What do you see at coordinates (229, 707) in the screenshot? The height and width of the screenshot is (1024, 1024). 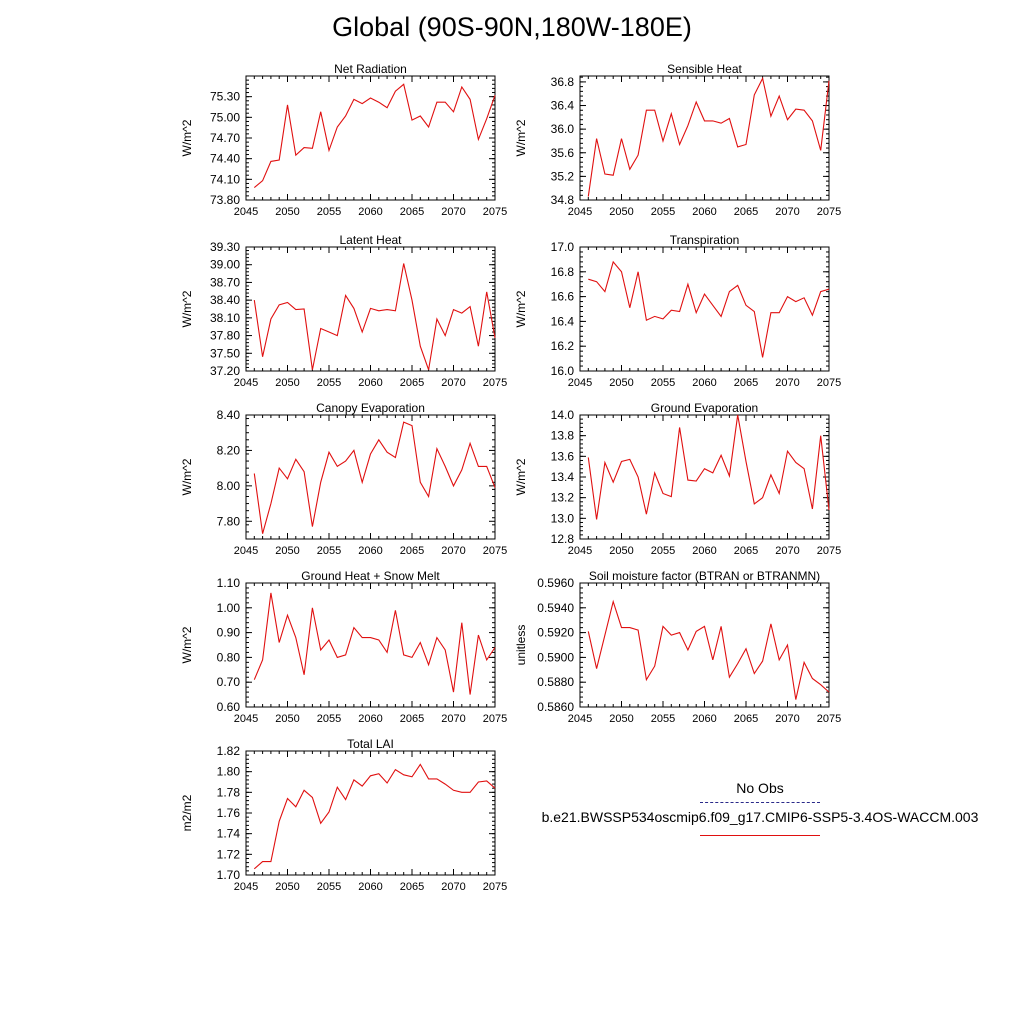 I see `y-tick-label: 0.60` at bounding box center [229, 707].